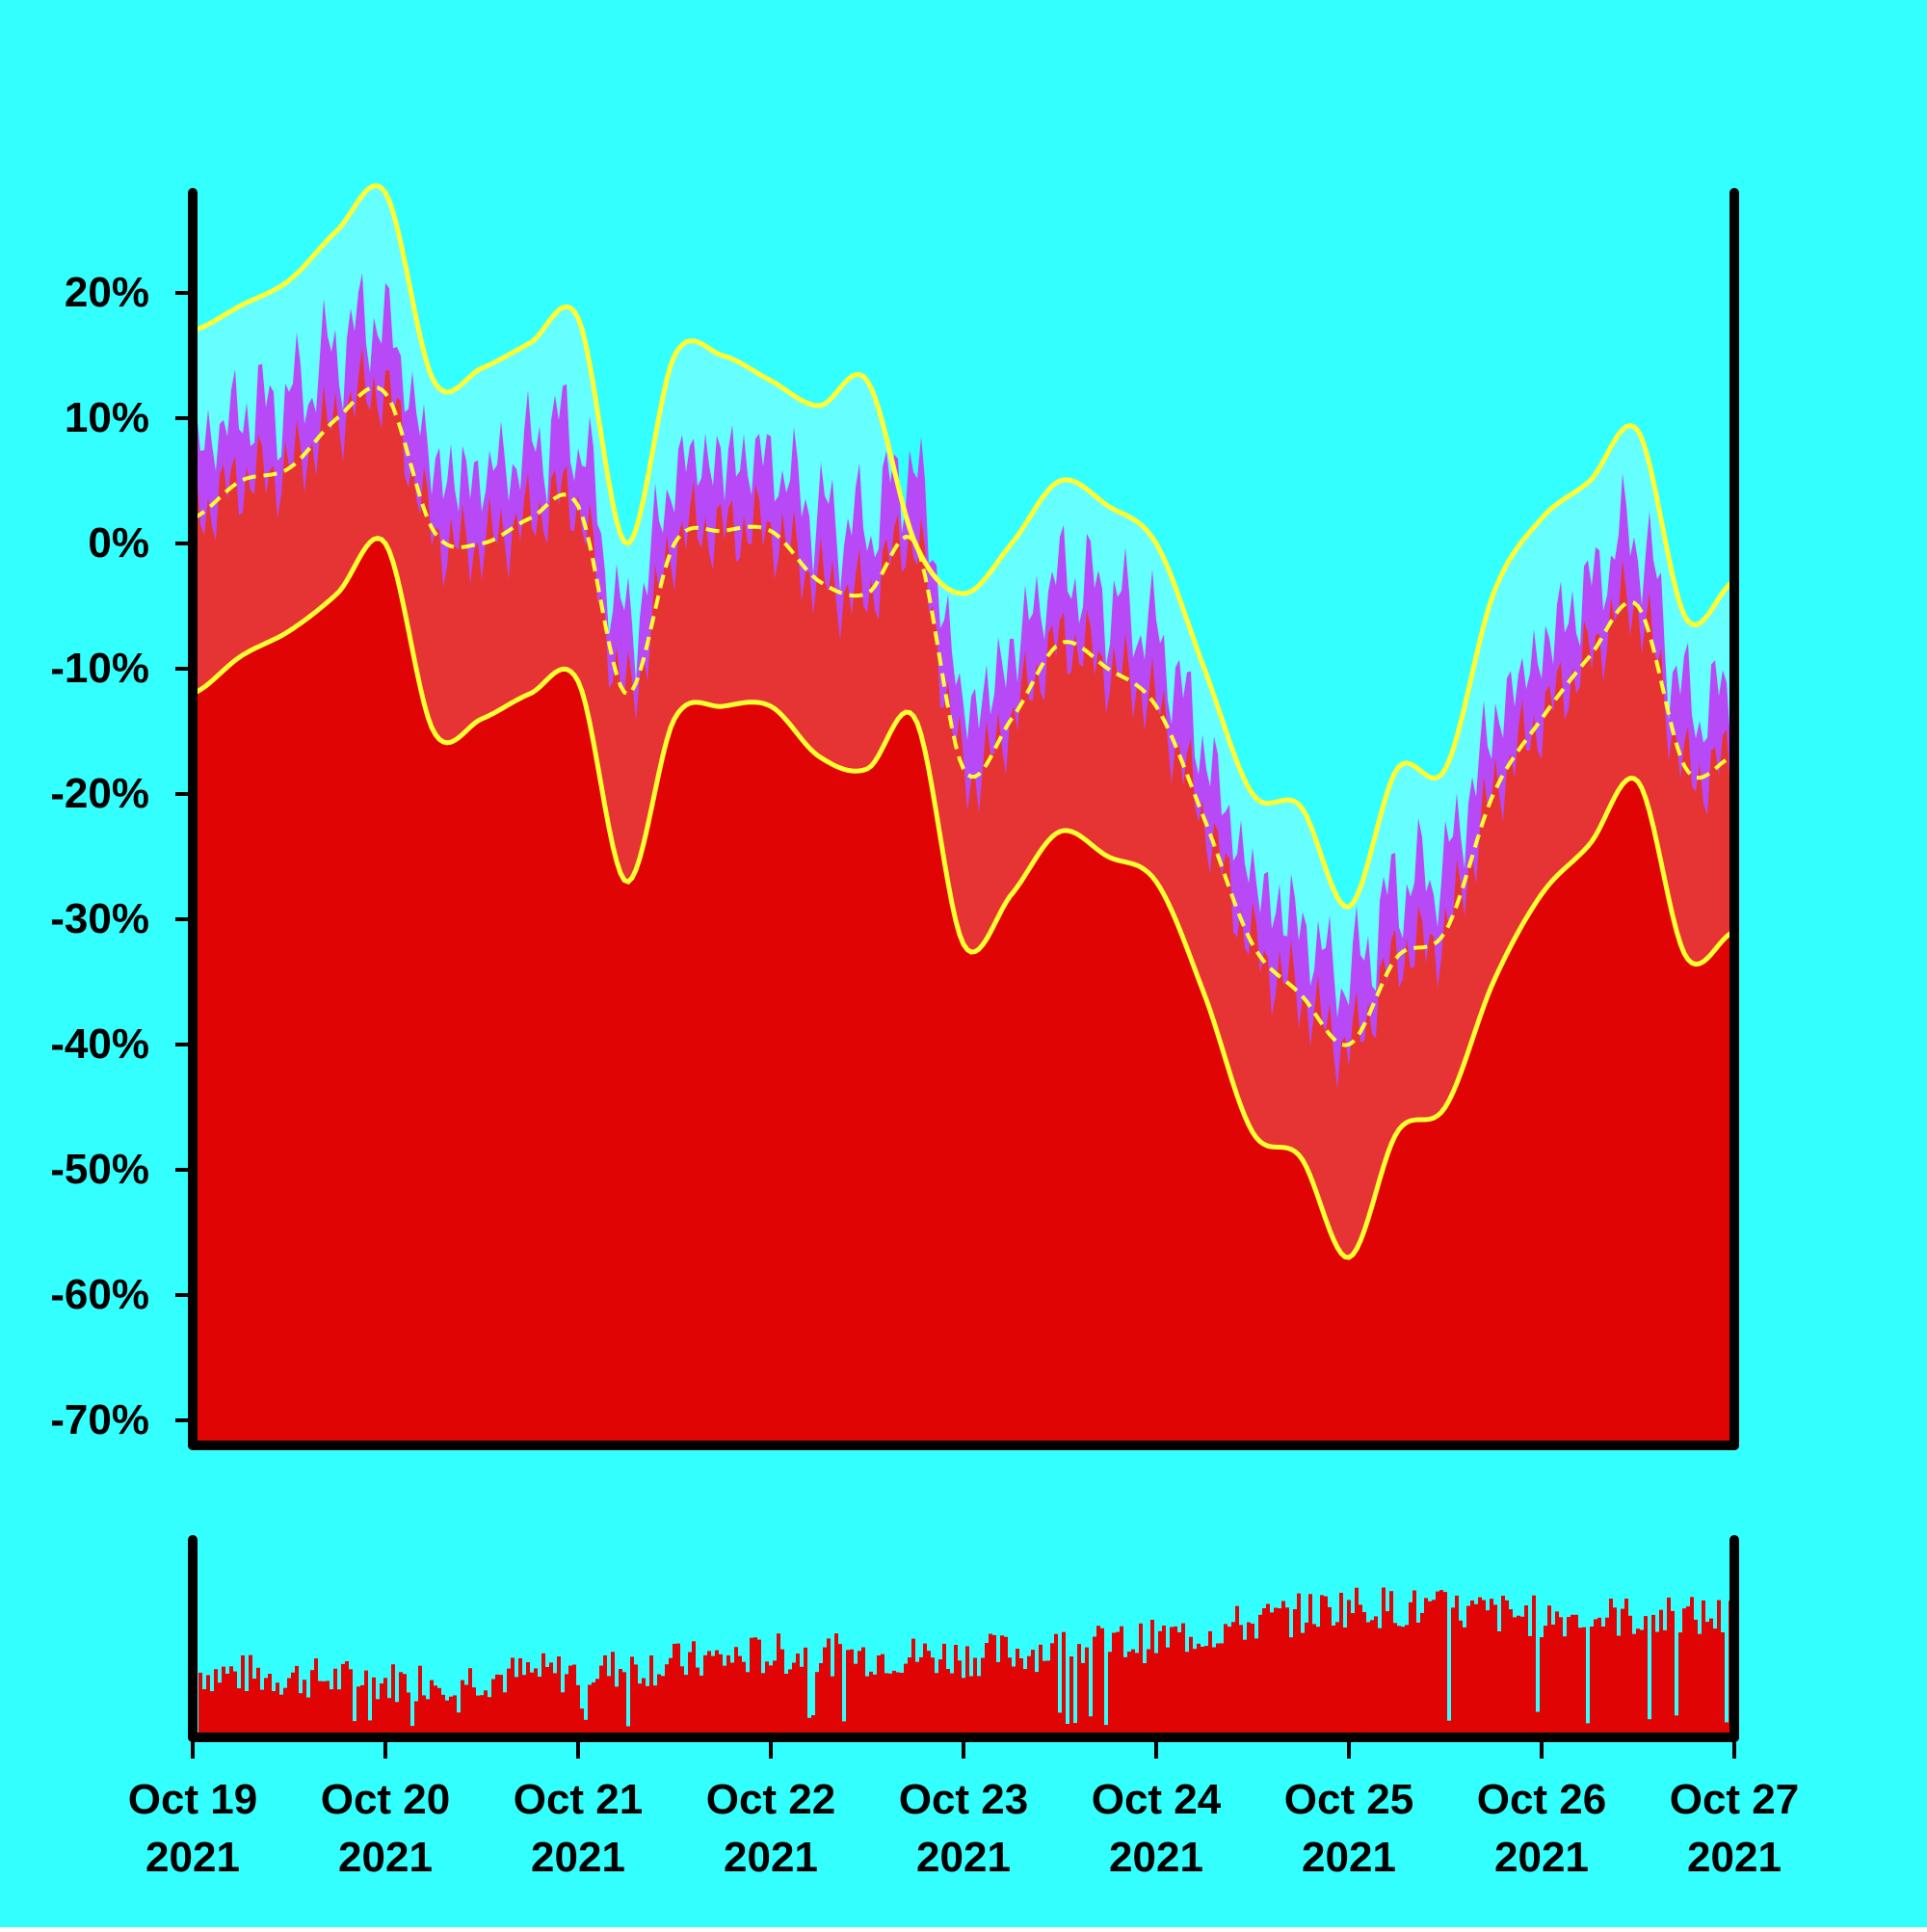 This screenshot has height=1932, width=1927. What do you see at coordinates (1735, 1799) in the screenshot?
I see `x-tick-label: Oct 27` at bounding box center [1735, 1799].